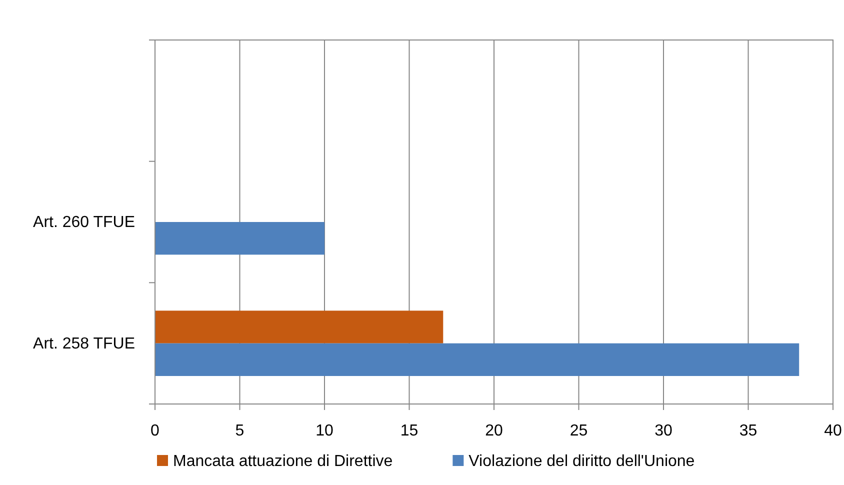  Describe the element at coordinates (581, 461) in the screenshot. I see `legend-label: Violazione del diritto dell'Unione` at that location.